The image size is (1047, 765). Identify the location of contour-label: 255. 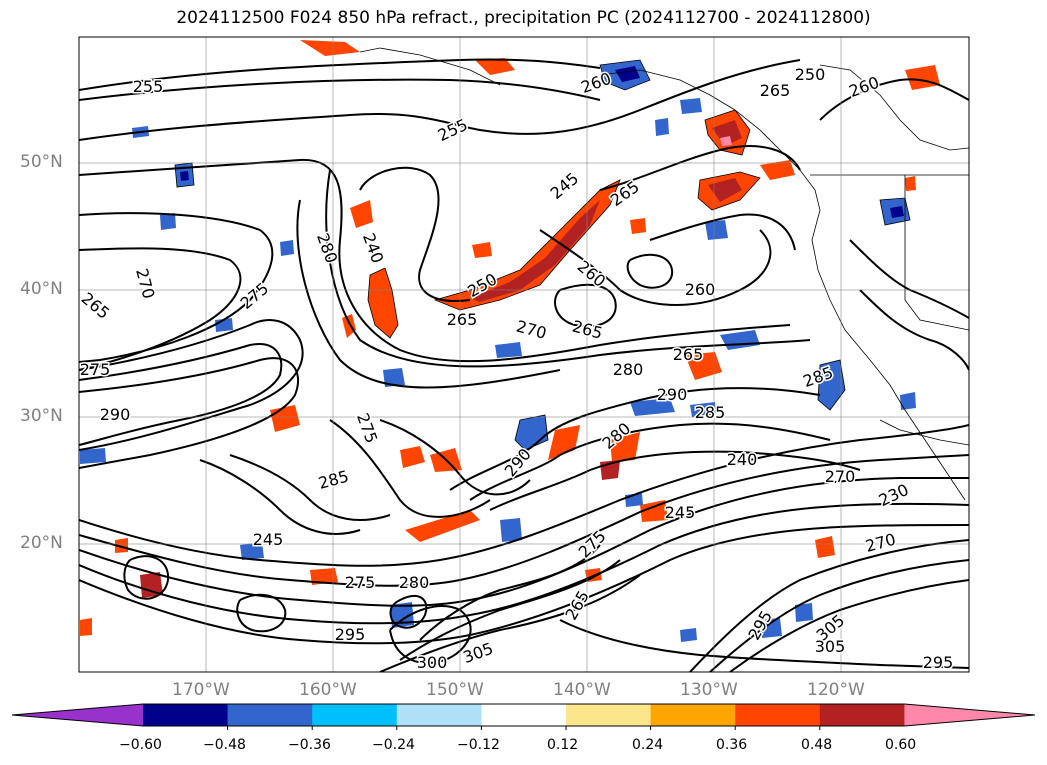
(148, 86).